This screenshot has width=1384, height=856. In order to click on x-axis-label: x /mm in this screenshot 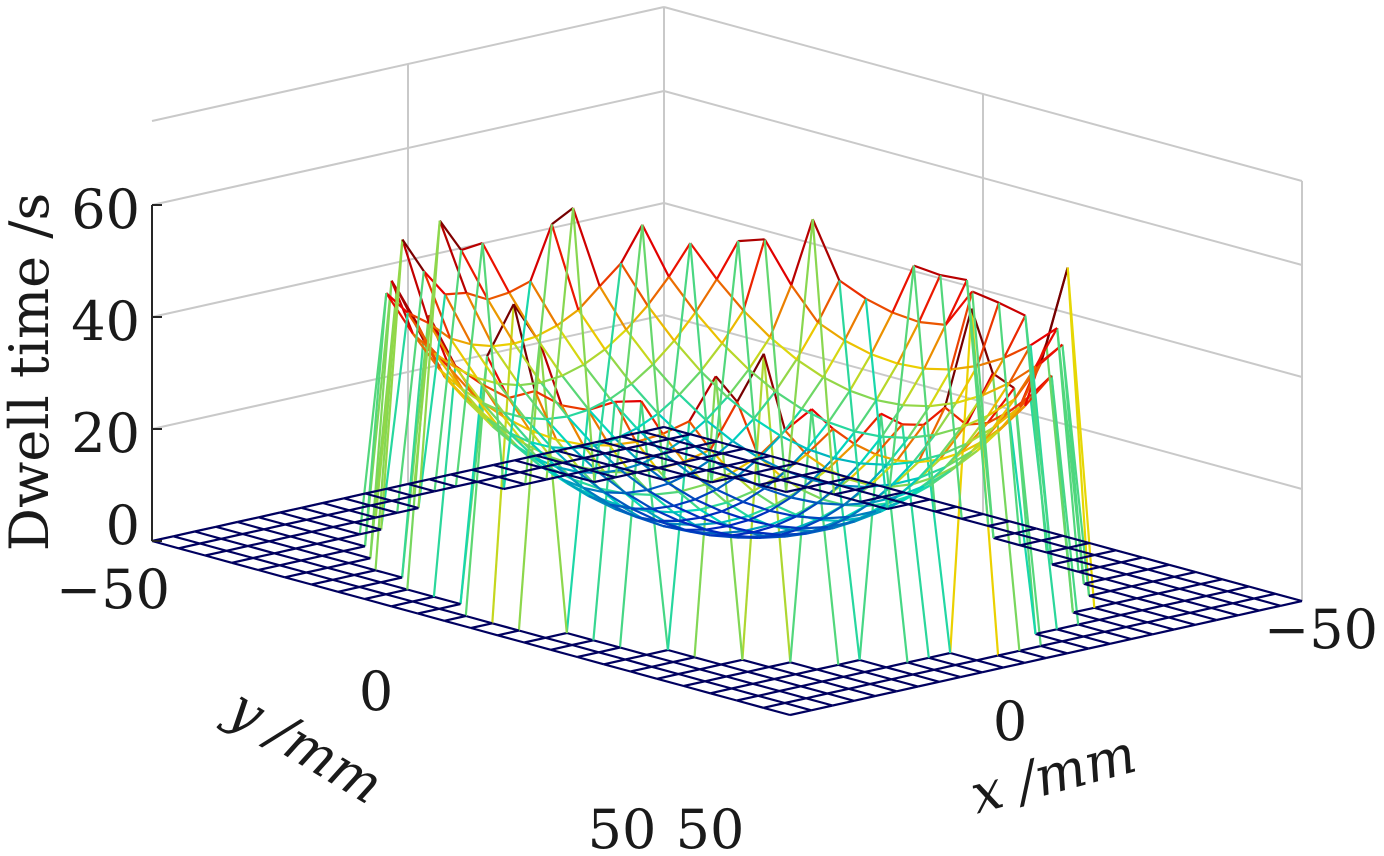, I will do `click(1053, 774)`.